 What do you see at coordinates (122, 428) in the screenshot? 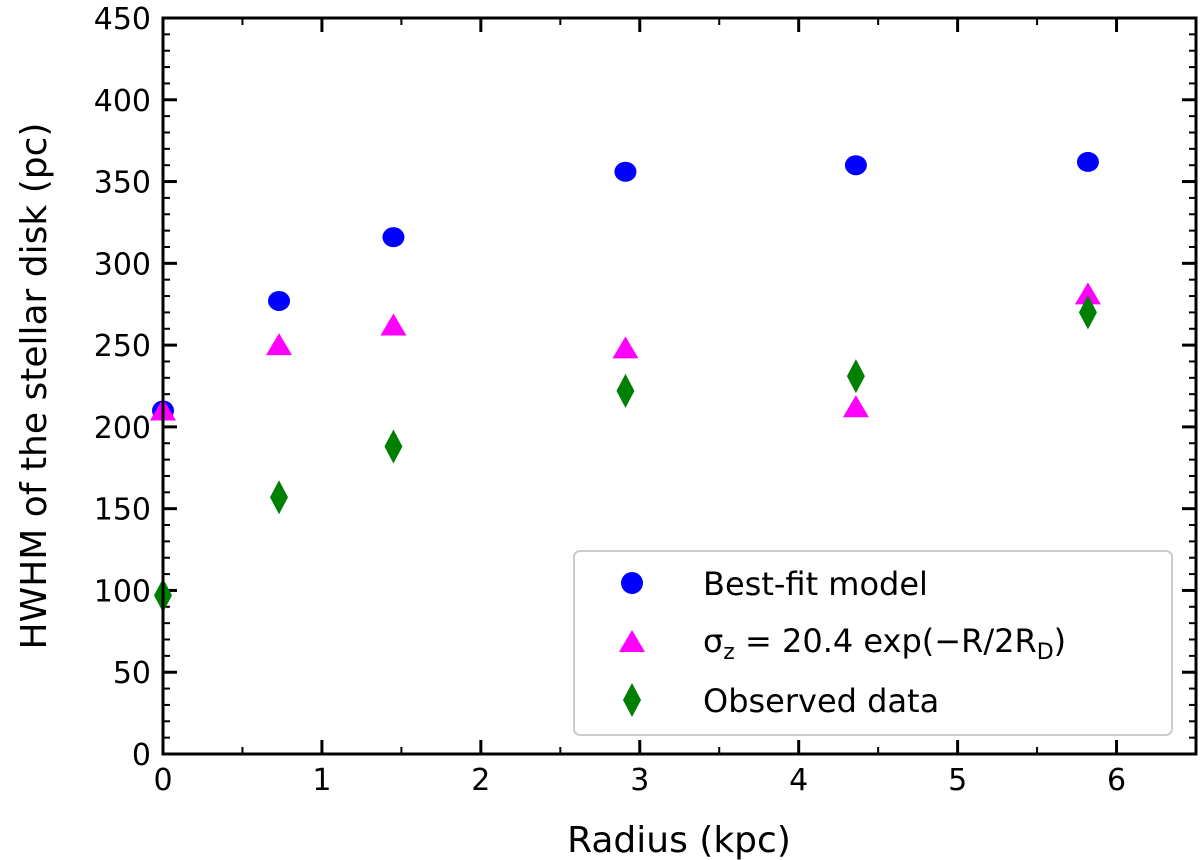
I see `y-tick-label: 200` at bounding box center [122, 428].